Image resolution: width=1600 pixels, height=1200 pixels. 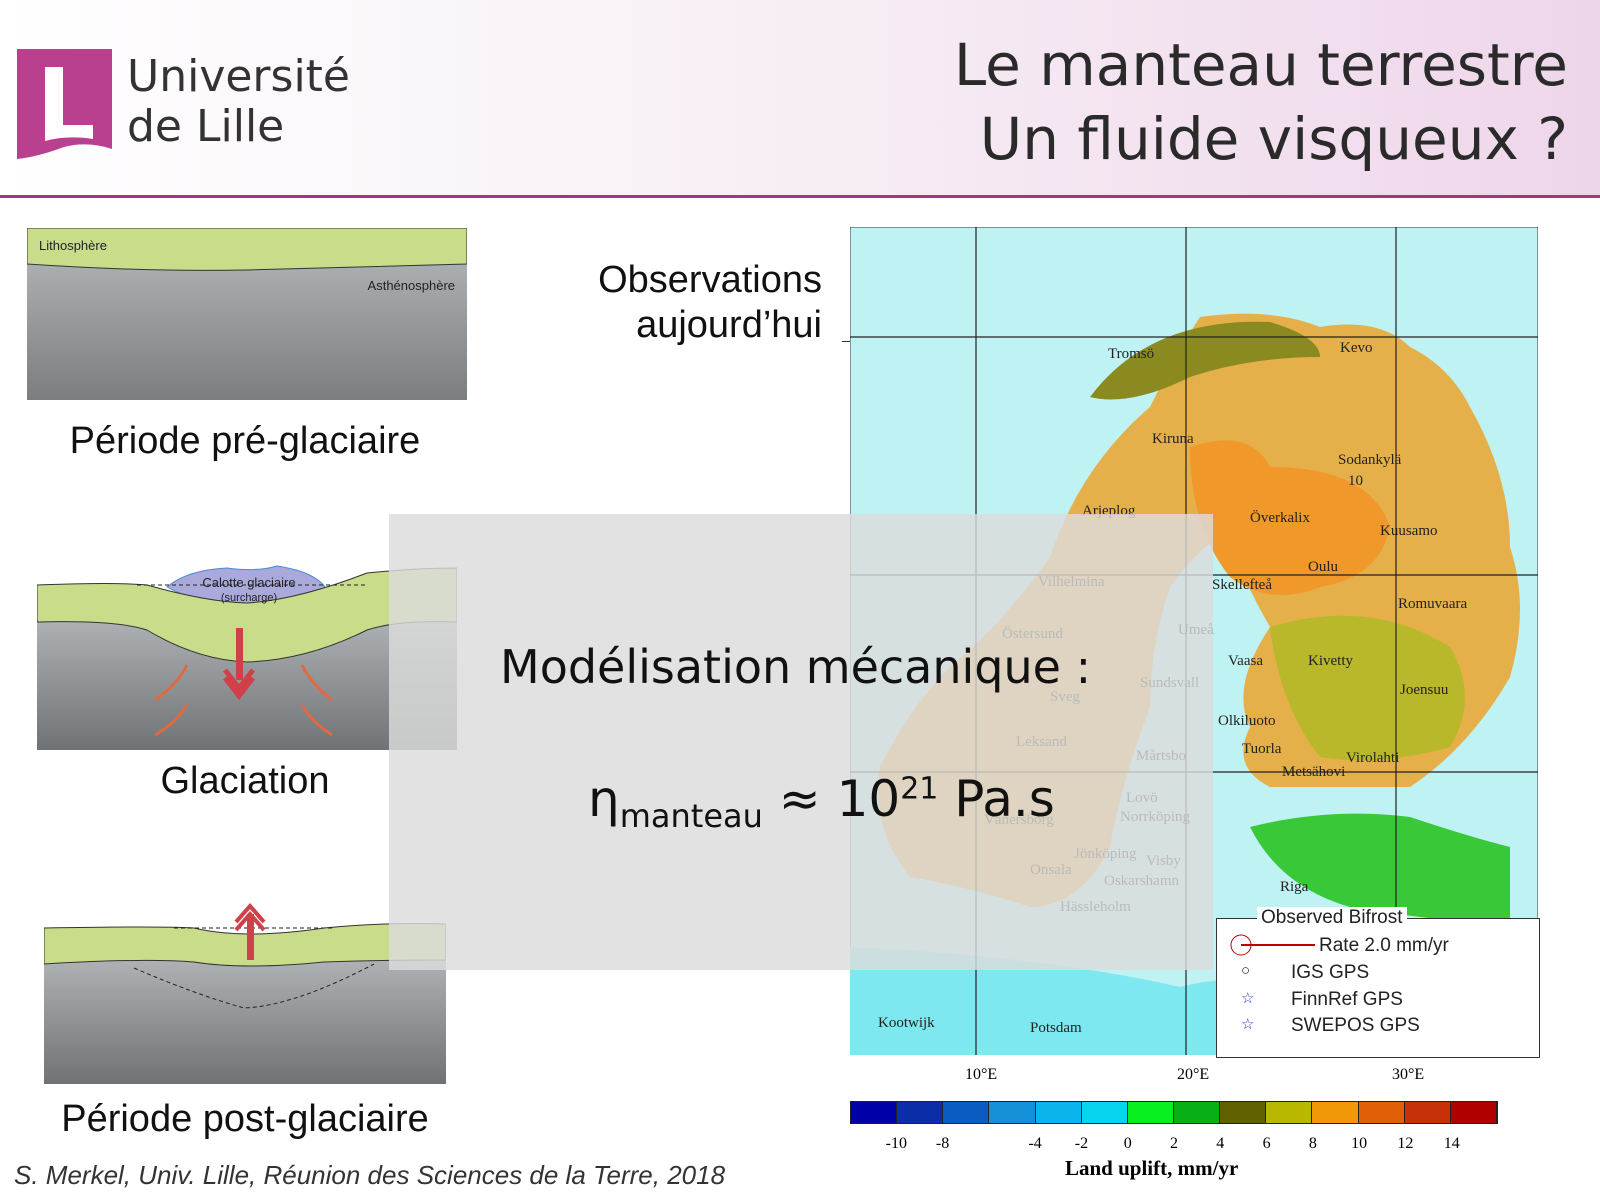 I want to click on mantle-flow-arrows-icon, so click(x=243, y=700).